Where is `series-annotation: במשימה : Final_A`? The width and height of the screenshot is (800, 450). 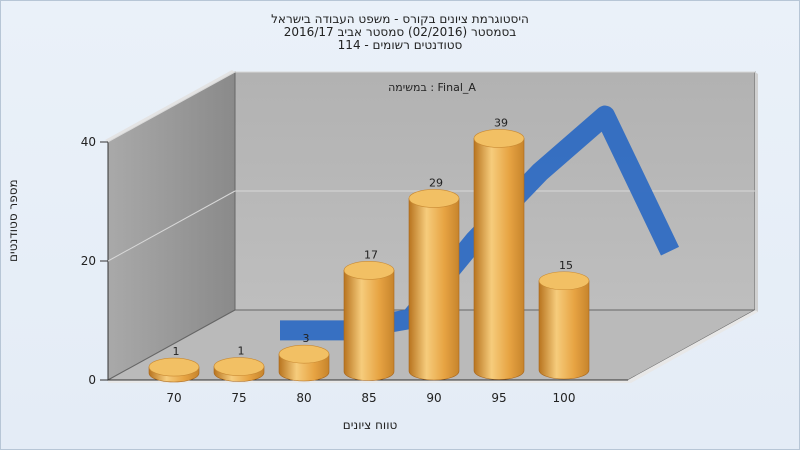 series-annotation: במשימה : Final_A is located at coordinates (432, 87).